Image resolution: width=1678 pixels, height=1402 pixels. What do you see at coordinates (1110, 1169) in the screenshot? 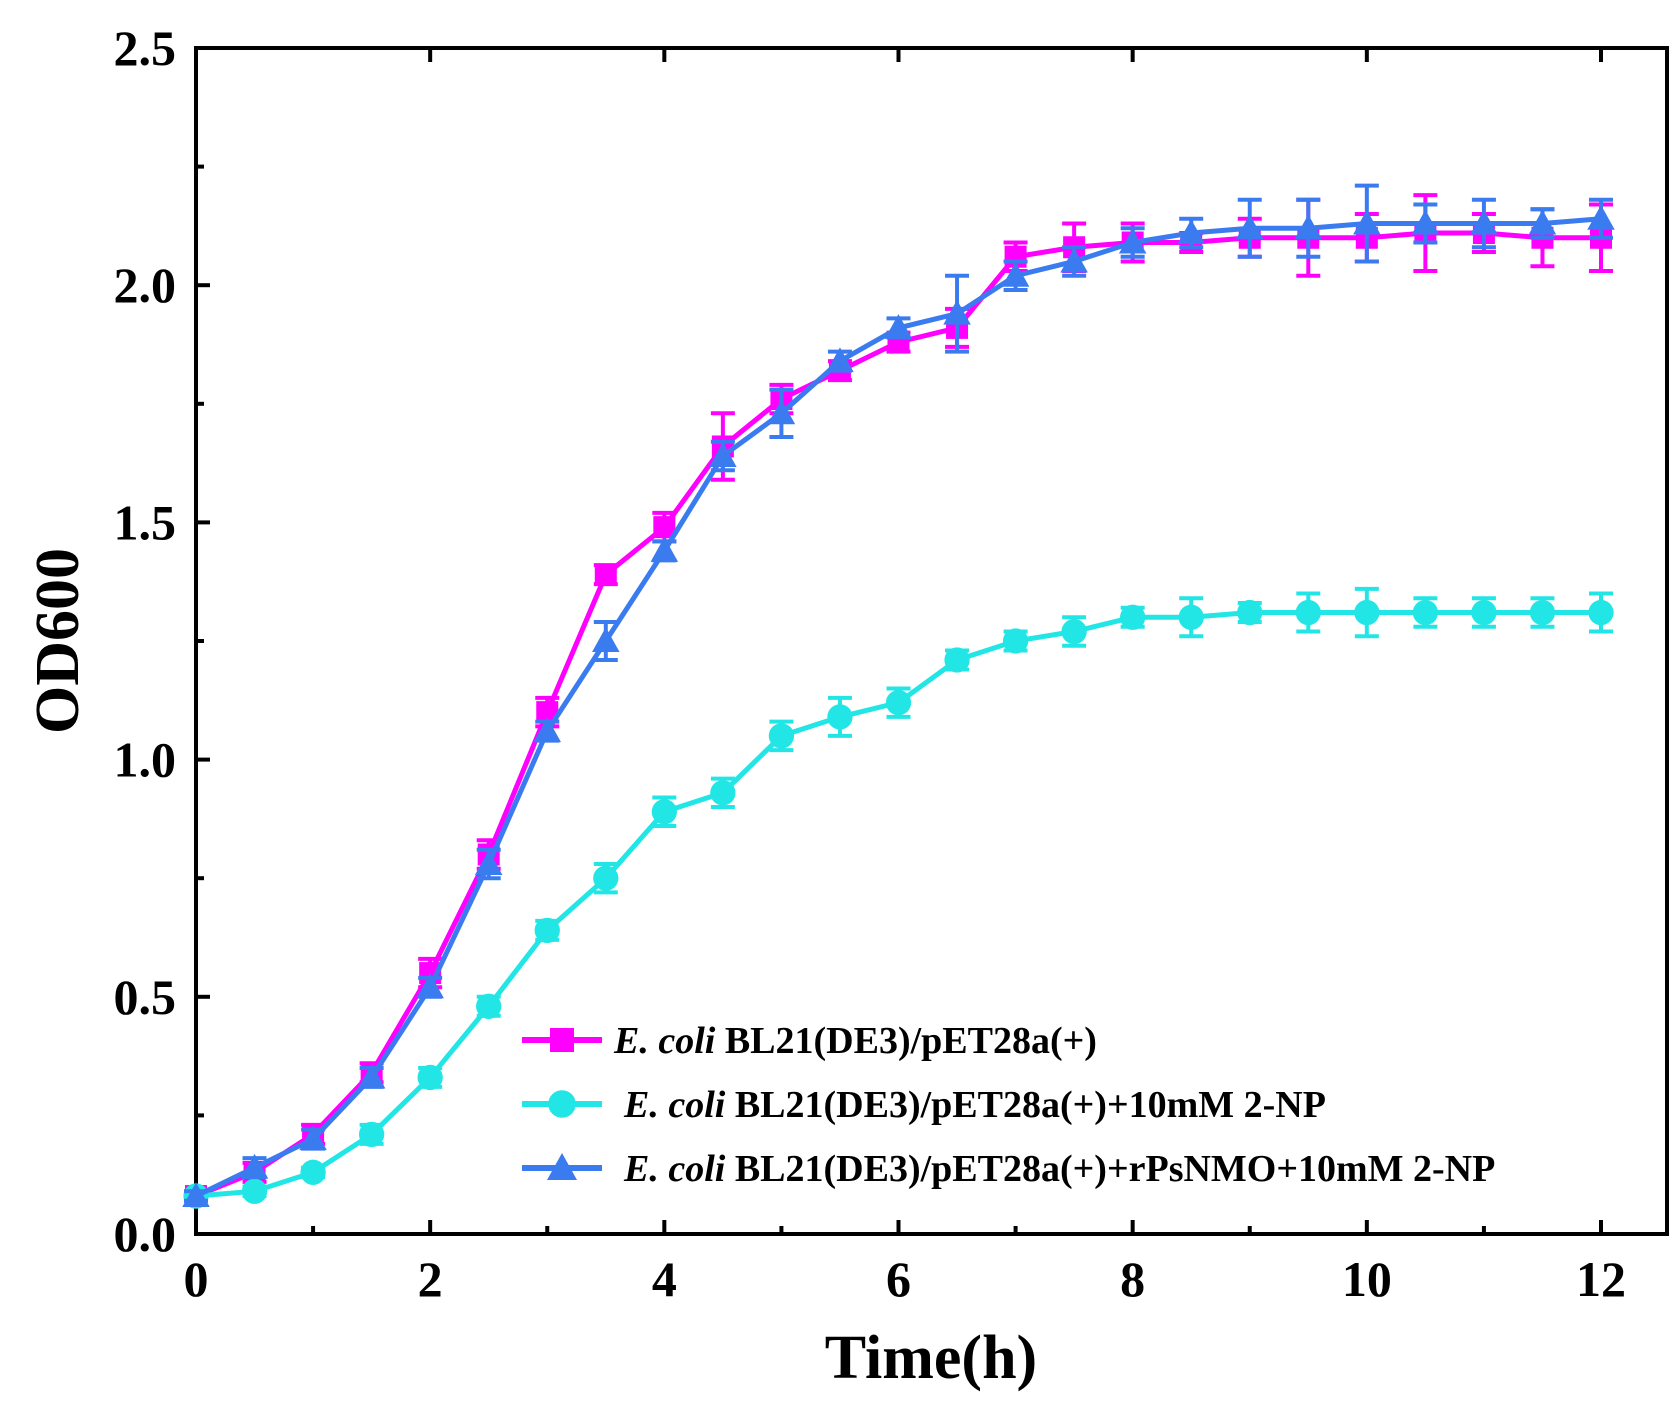
I see `legend-strain: BL21(DE3)/pET28a(+)+rPsNMO+10mM 2-NP` at bounding box center [1110, 1169].